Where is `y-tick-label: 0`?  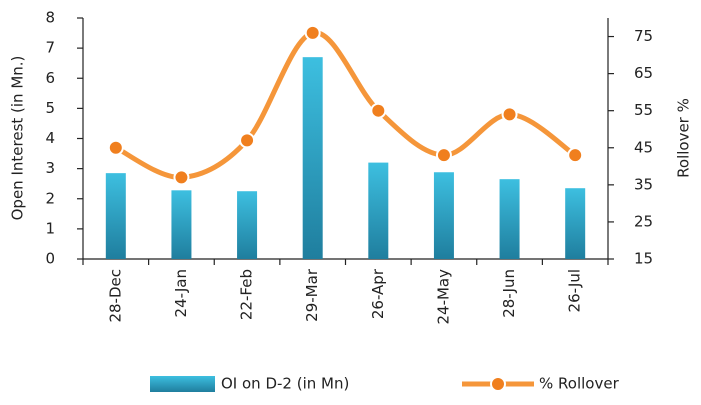 y-tick-label: 0 is located at coordinates (50, 259).